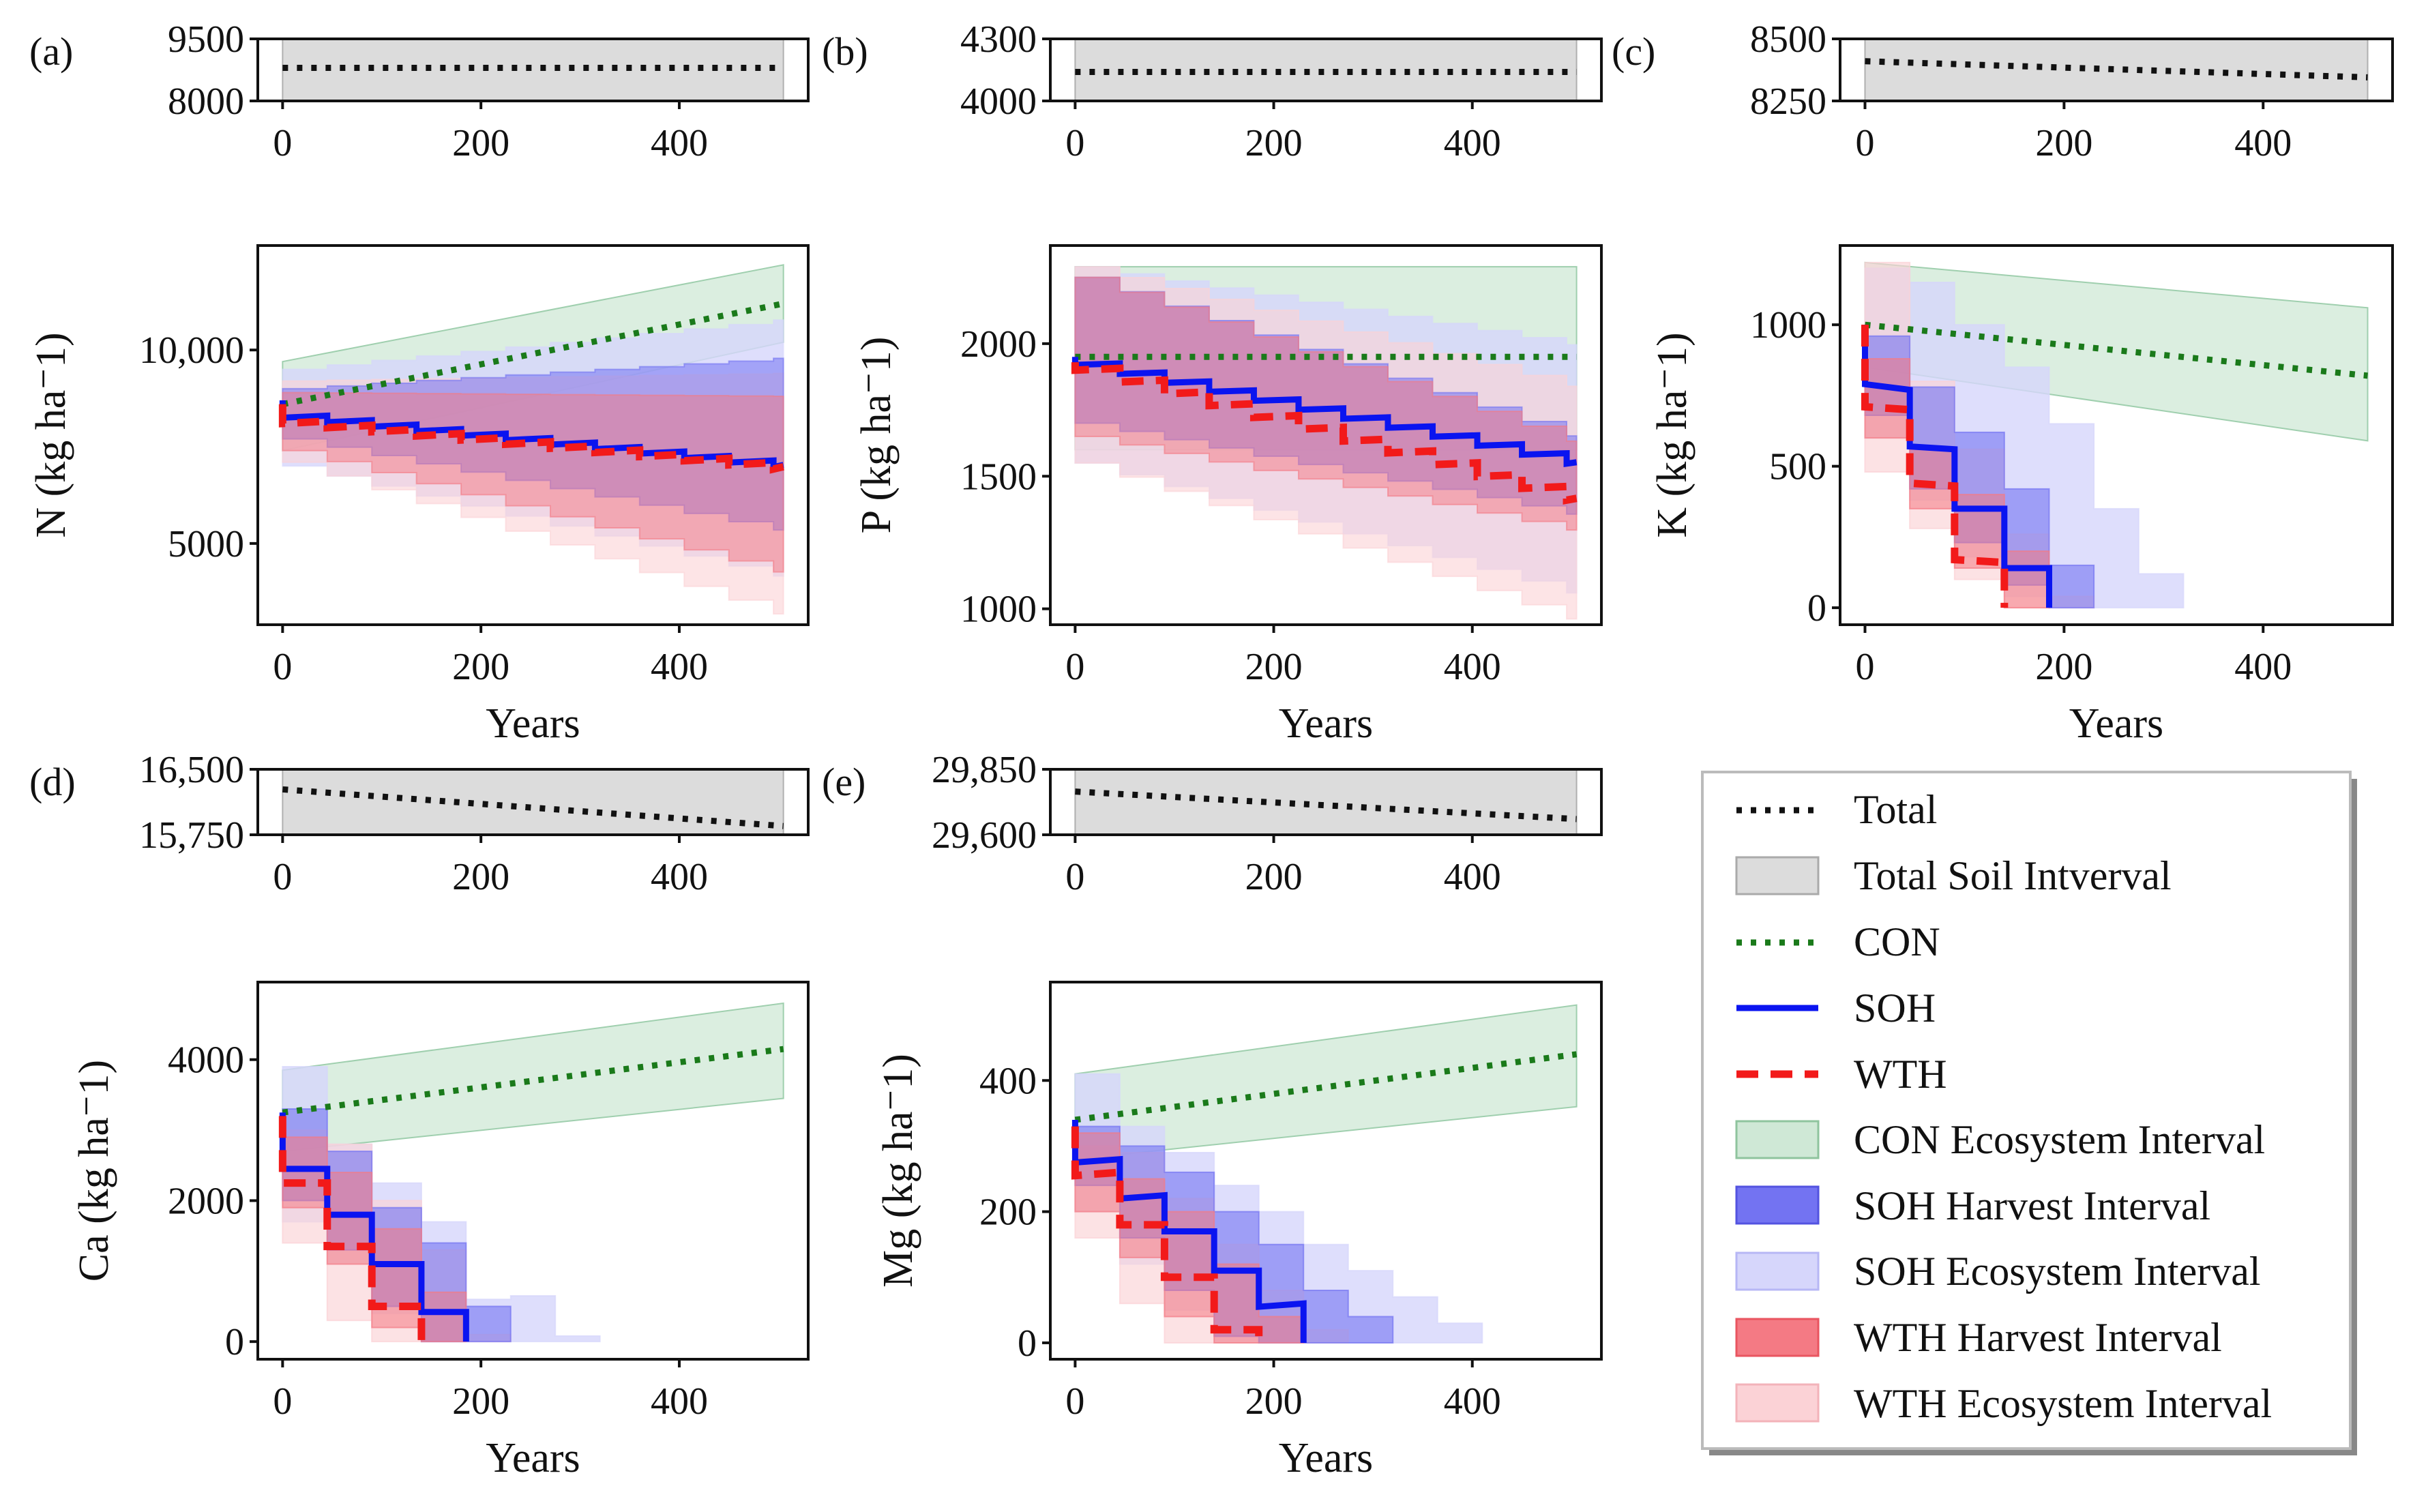 Image resolution: width=2413 pixels, height=1512 pixels. Describe the element at coordinates (1901, 1074) in the screenshot. I see `legend-wth-label: WTH` at that location.